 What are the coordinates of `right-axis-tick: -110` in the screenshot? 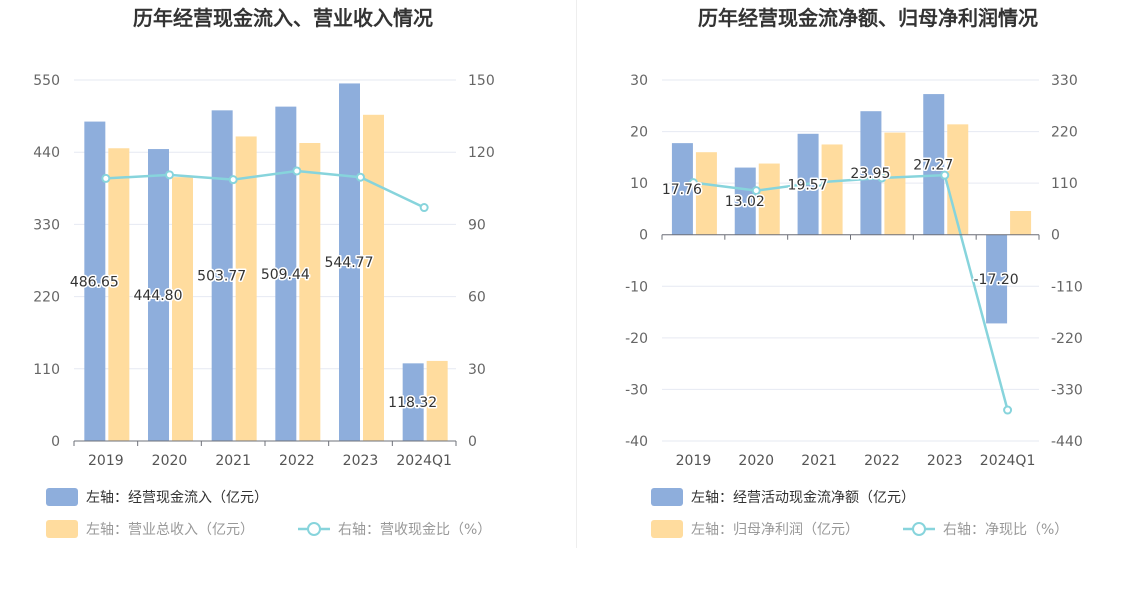 It's located at (1067, 287).